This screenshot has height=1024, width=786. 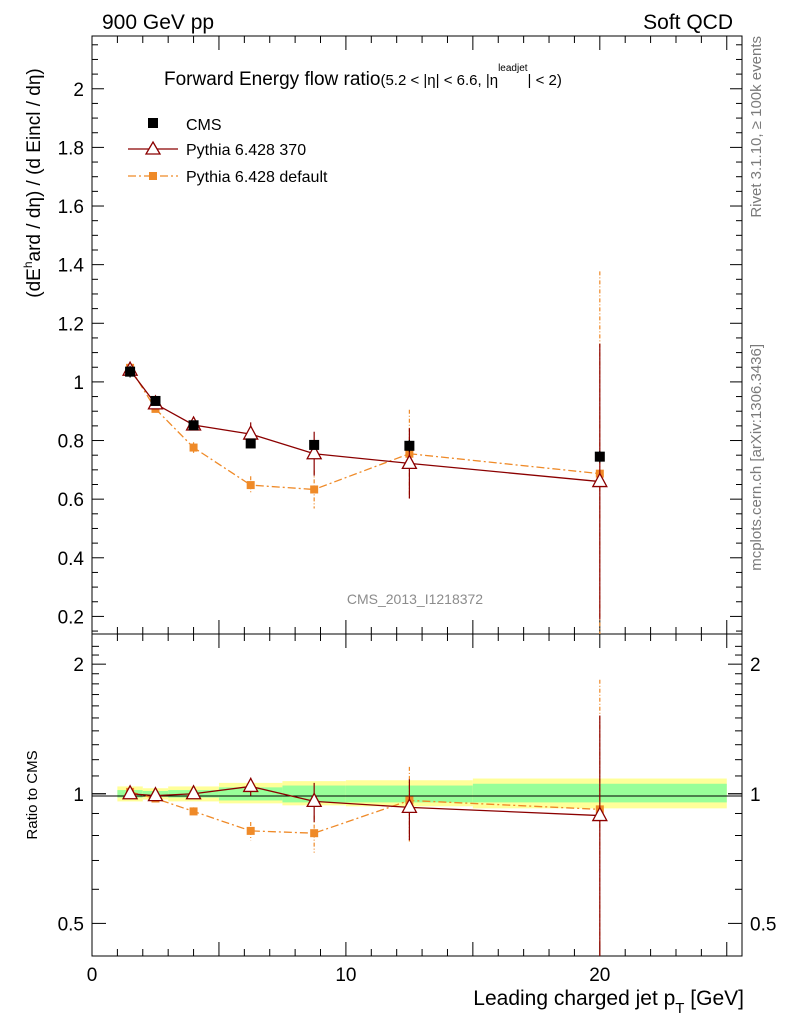 What do you see at coordinates (545, 80) in the screenshot?
I see `title-sub-b: | < 2)` at bounding box center [545, 80].